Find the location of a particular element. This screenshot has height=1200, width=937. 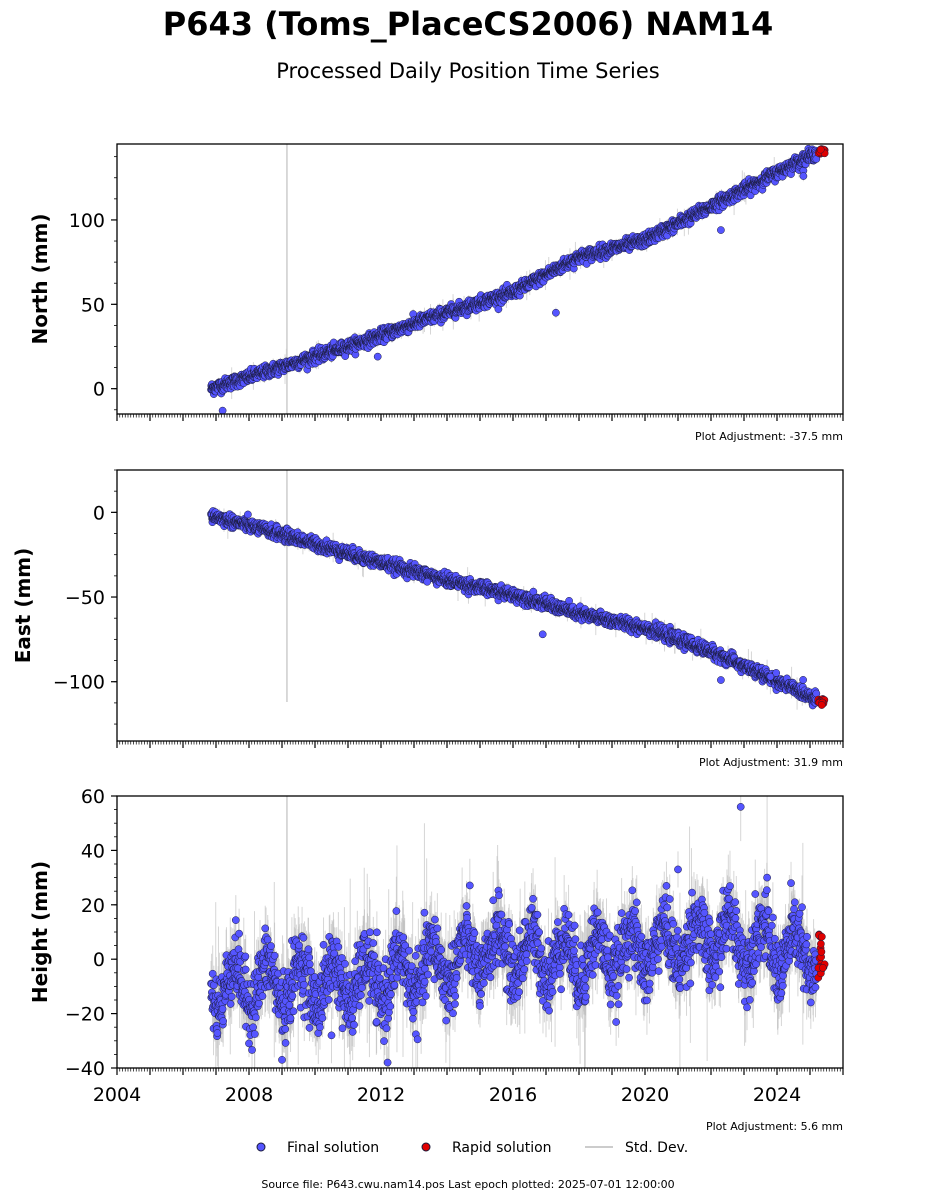

north-plot-area is located at coordinates (518, 279).